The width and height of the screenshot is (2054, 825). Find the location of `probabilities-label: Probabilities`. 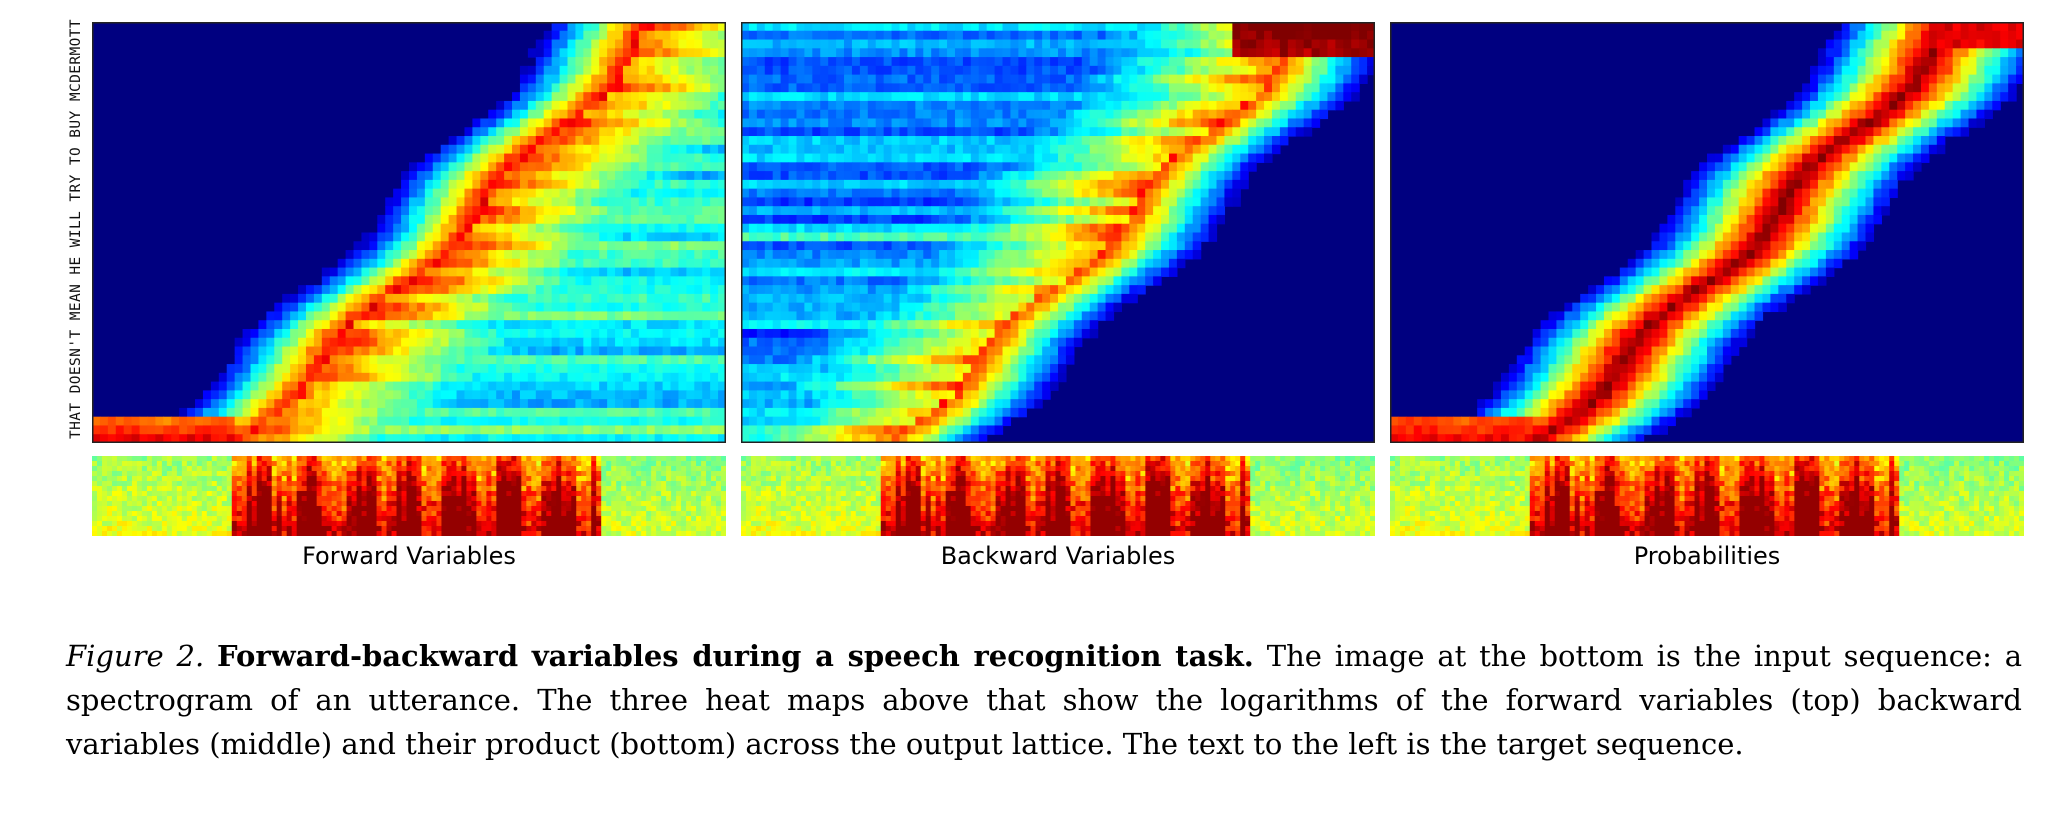

probabilities-label: Probabilities is located at coordinates (1707, 556).